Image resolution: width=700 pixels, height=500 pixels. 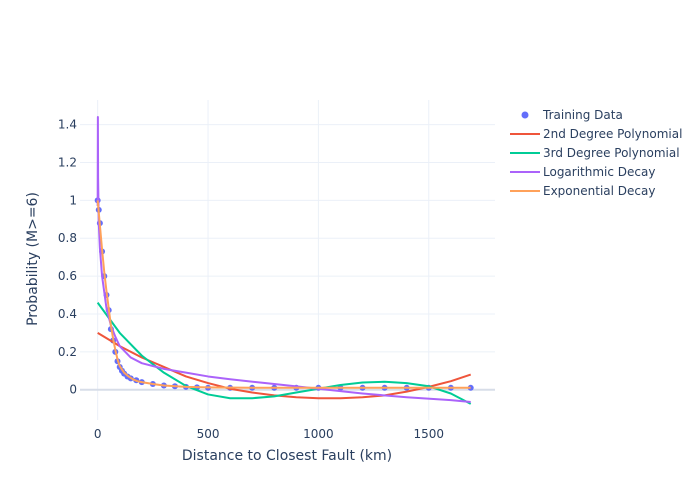 I want to click on y-tick-label: 0.6, so click(x=67, y=276).